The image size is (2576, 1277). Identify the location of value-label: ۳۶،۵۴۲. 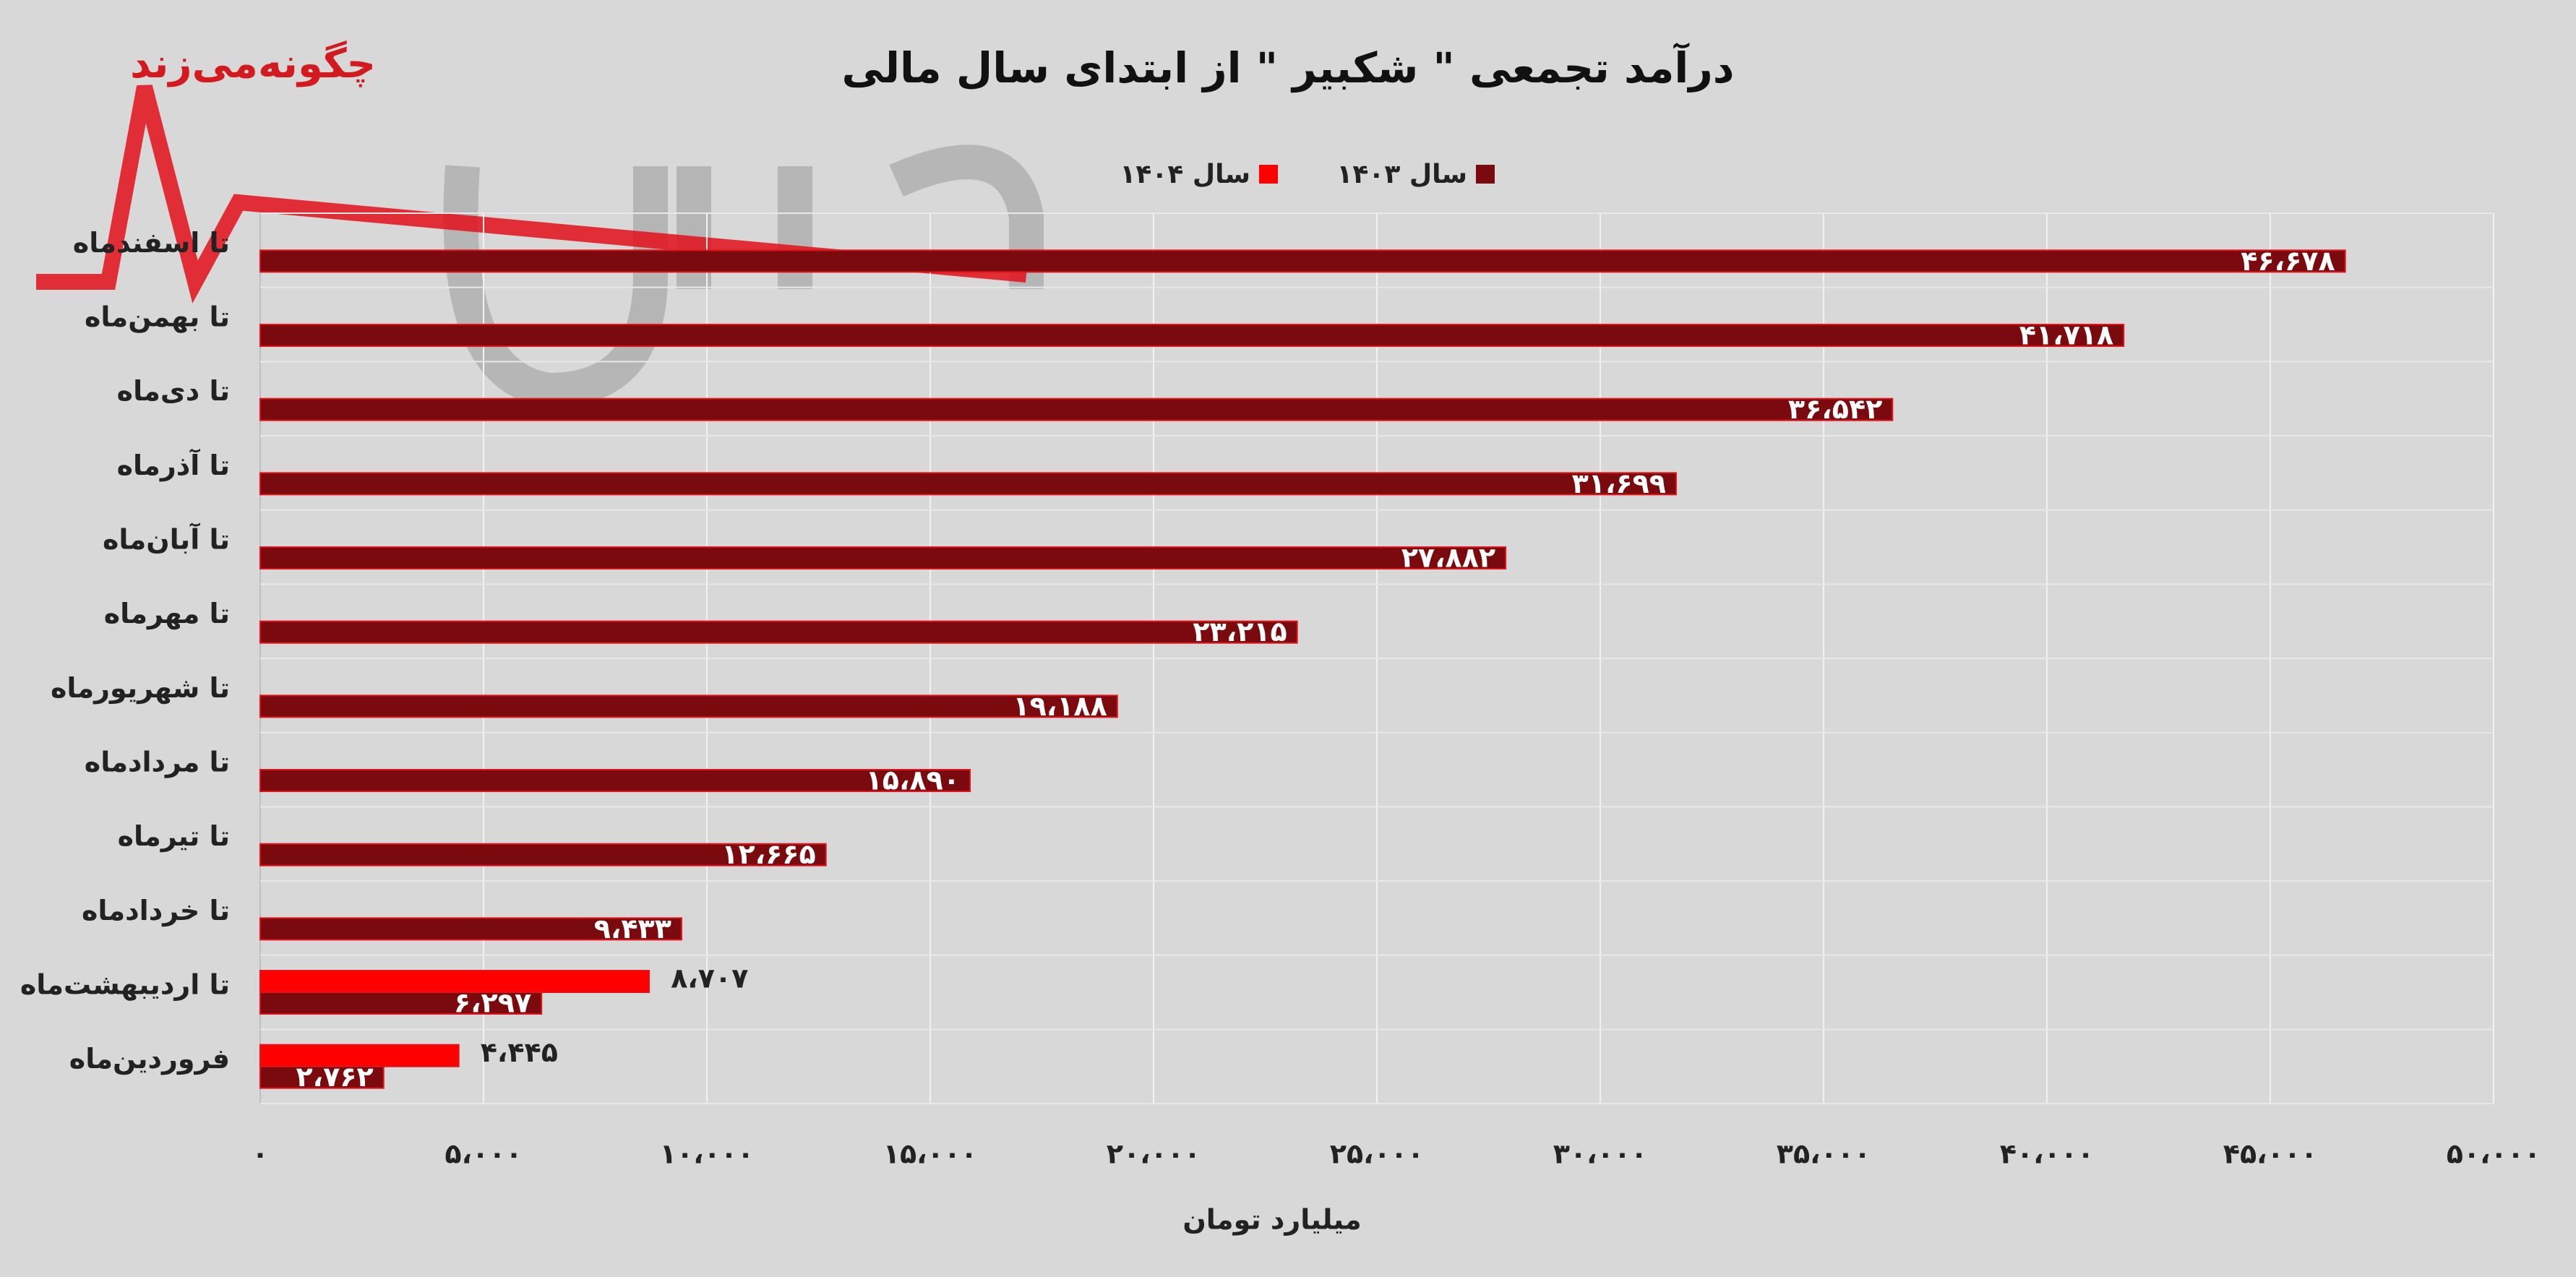
(1835, 409).